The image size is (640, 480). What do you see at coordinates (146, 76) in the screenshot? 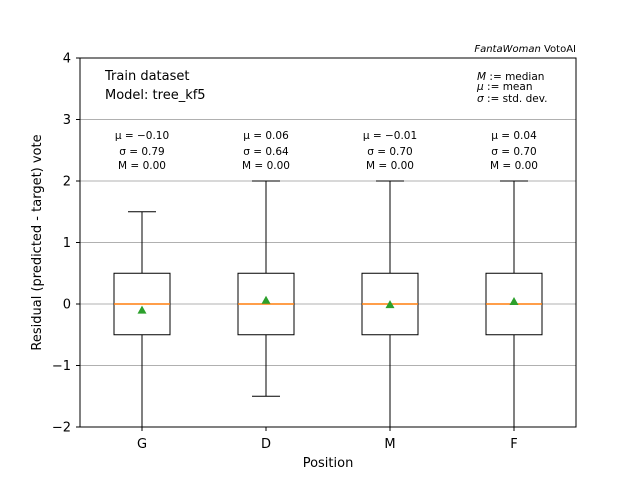
I see `dataset-label: Train dataset` at bounding box center [146, 76].